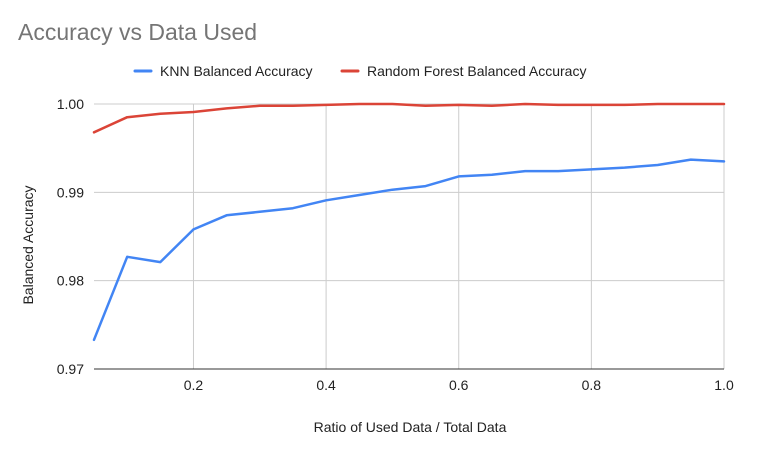 The height and width of the screenshot is (460, 783). I want to click on y-axis-label: Balanced Accuracy, so click(28, 244).